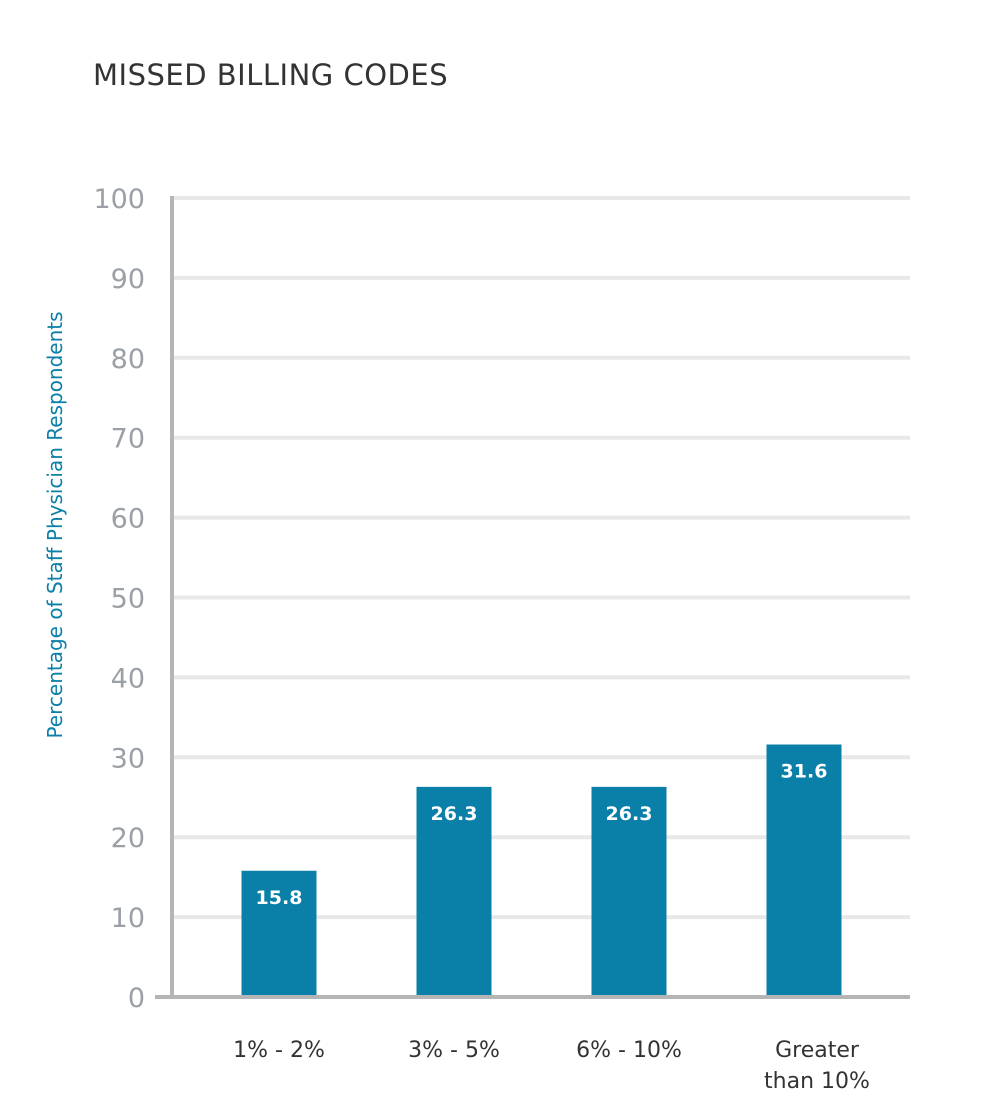  Describe the element at coordinates (128, 519) in the screenshot. I see `y-tick-label: 60` at that location.